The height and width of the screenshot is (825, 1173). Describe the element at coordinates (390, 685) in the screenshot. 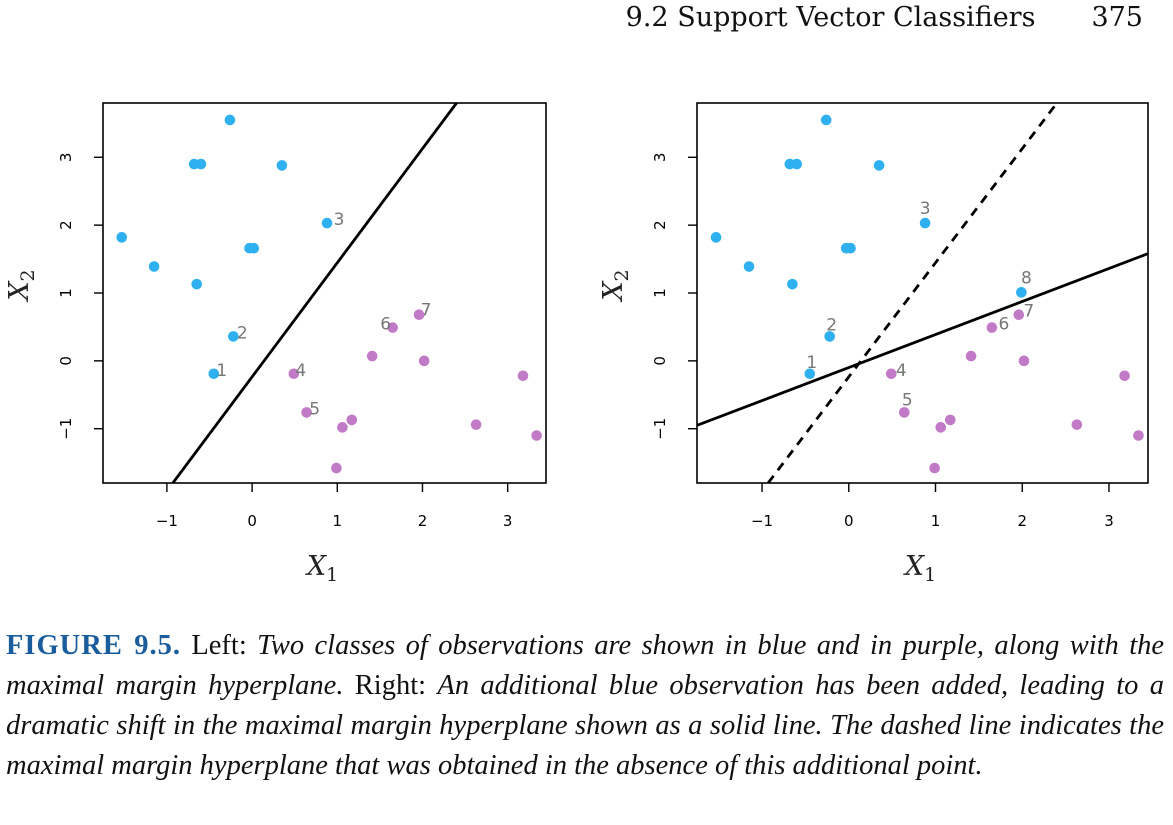

I see `caption-right-word: Right:` at that location.